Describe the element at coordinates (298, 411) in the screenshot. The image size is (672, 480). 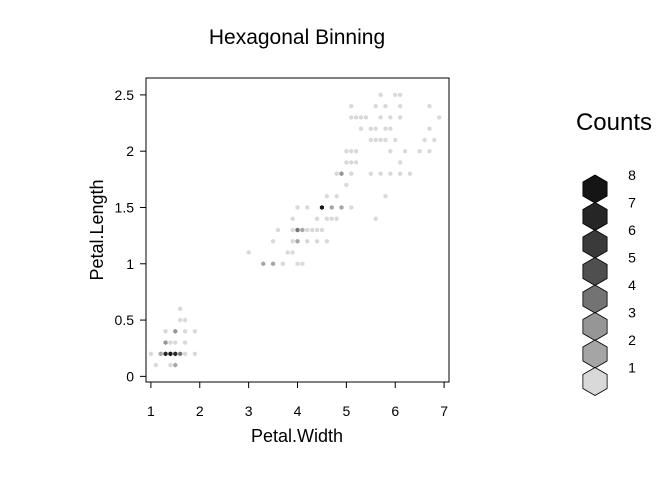
I see `x-tick-label-4: 4` at that location.